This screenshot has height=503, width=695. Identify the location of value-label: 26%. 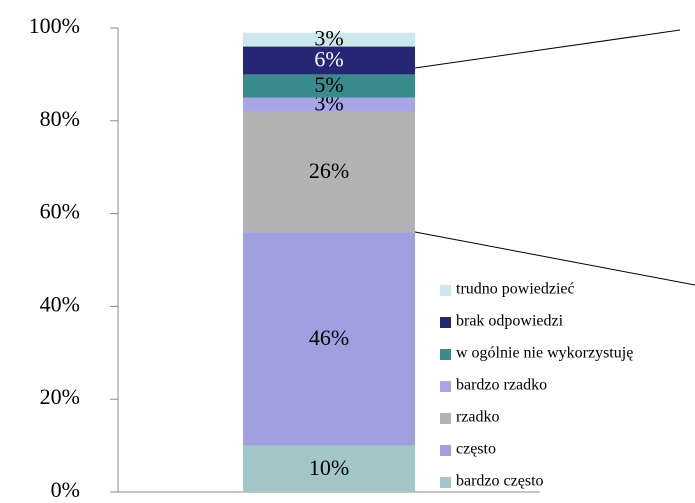
(329, 170).